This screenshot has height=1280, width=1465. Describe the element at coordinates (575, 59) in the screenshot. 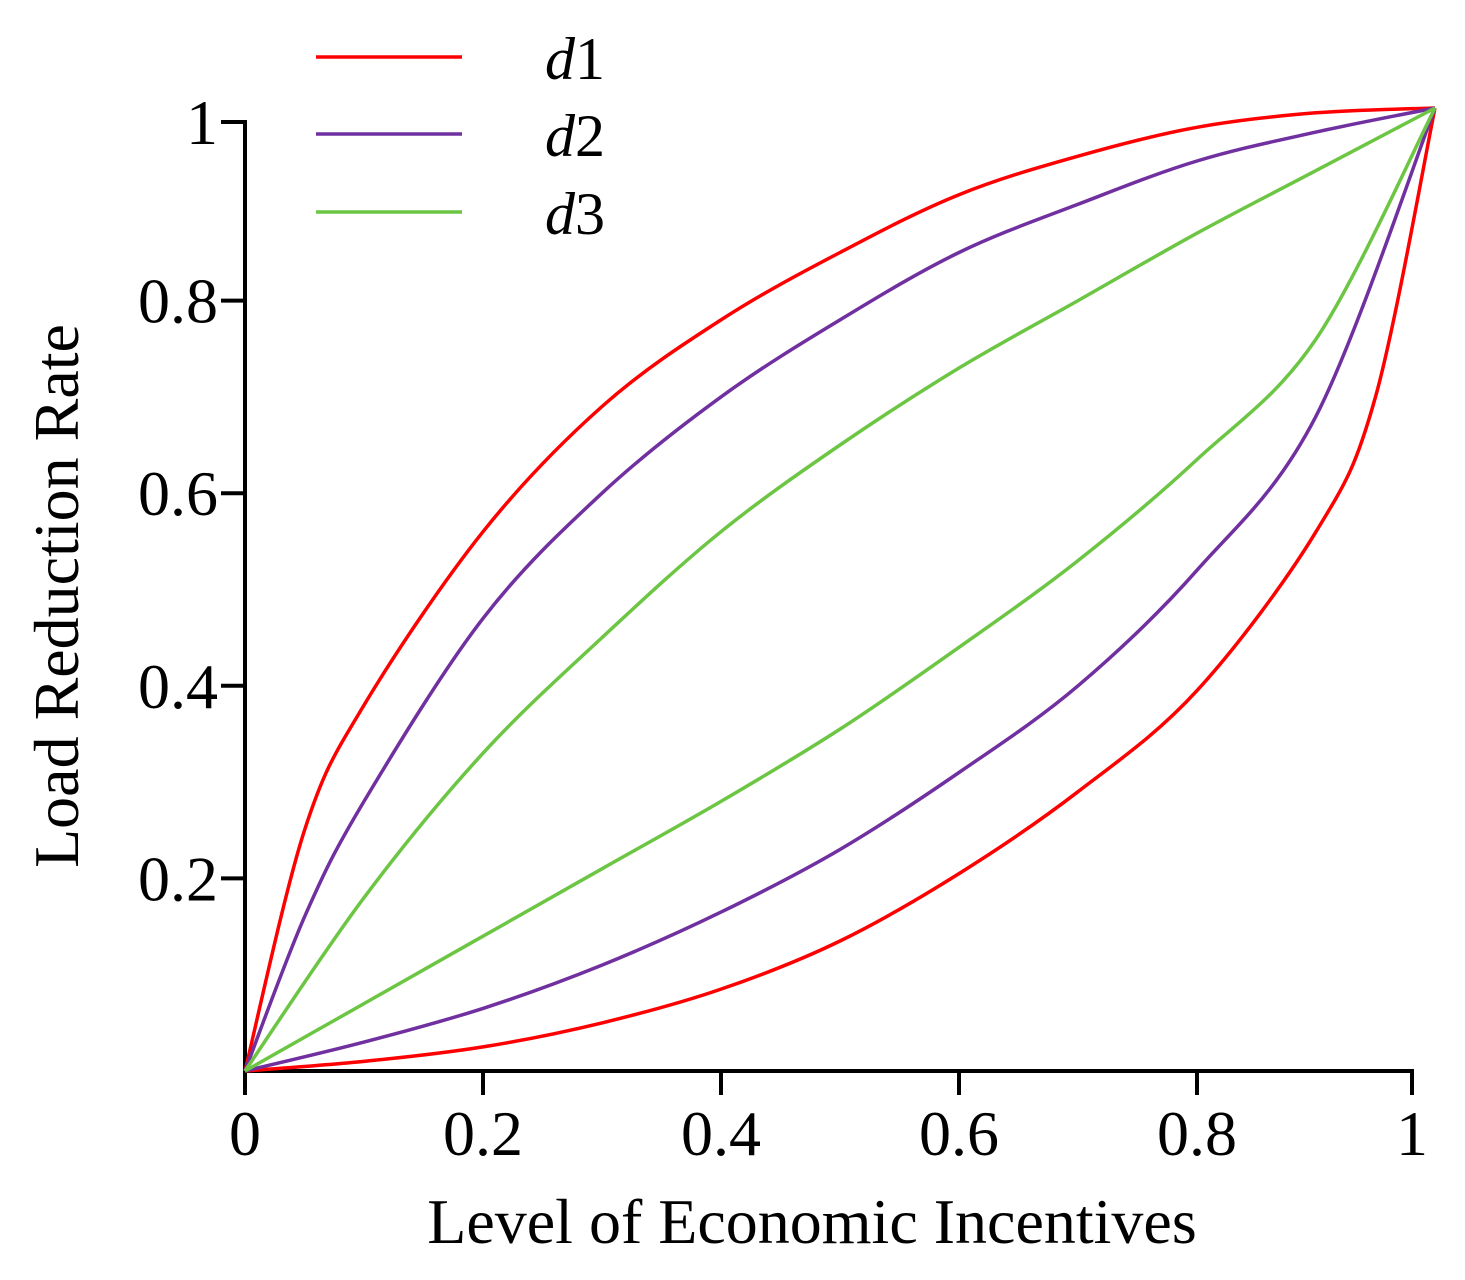

I see `legend-label-d1: d1` at that location.